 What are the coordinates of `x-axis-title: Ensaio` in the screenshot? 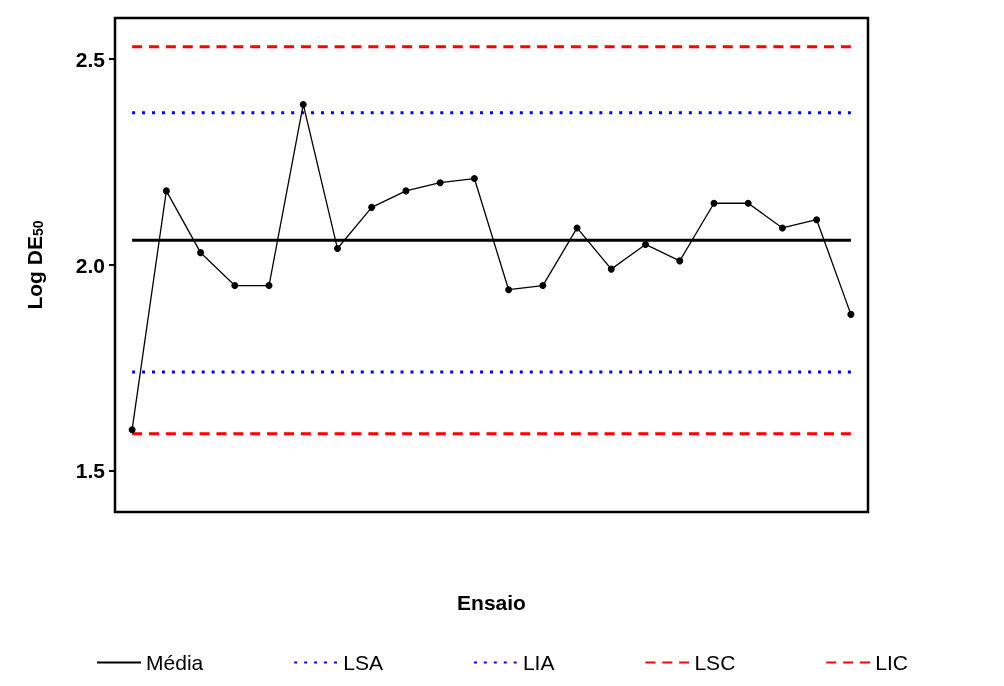 It's located at (491, 602).